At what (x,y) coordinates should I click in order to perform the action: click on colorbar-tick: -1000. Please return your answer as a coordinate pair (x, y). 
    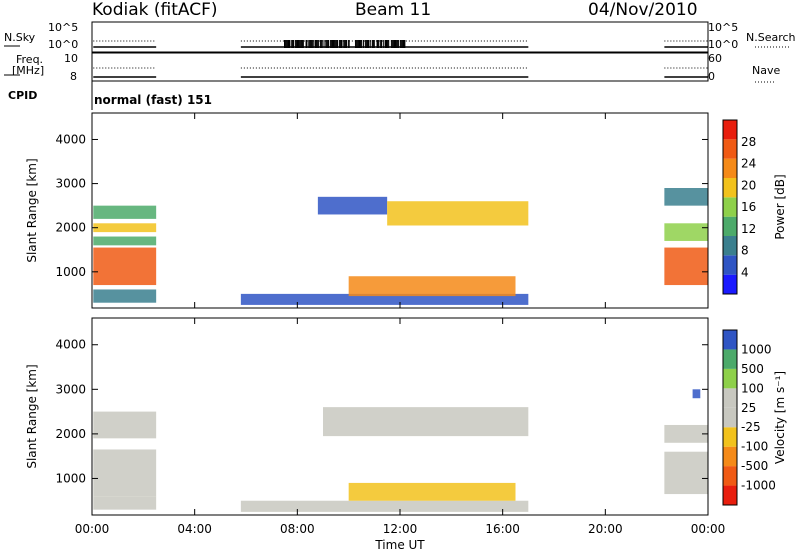
    Looking at the image, I should click on (758, 486).